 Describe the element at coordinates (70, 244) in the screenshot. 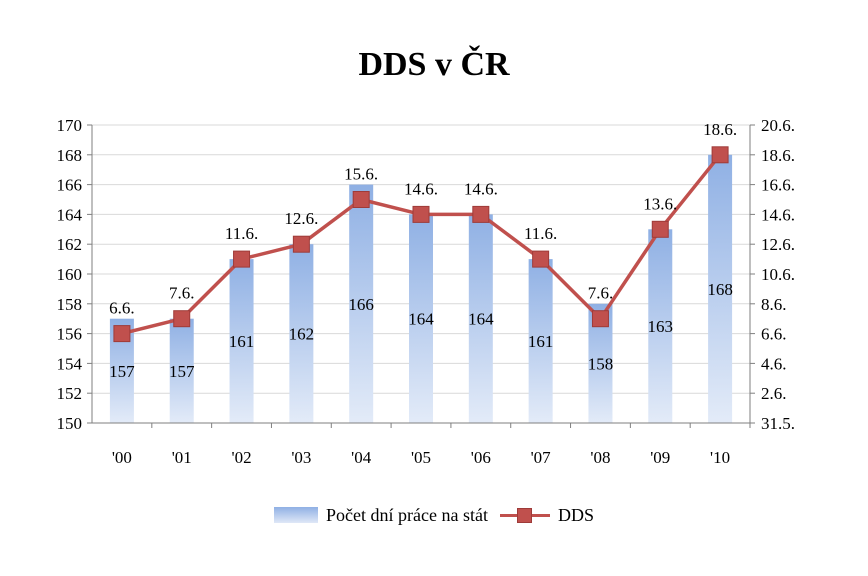

I see `y-left-tick-label: 162` at that location.